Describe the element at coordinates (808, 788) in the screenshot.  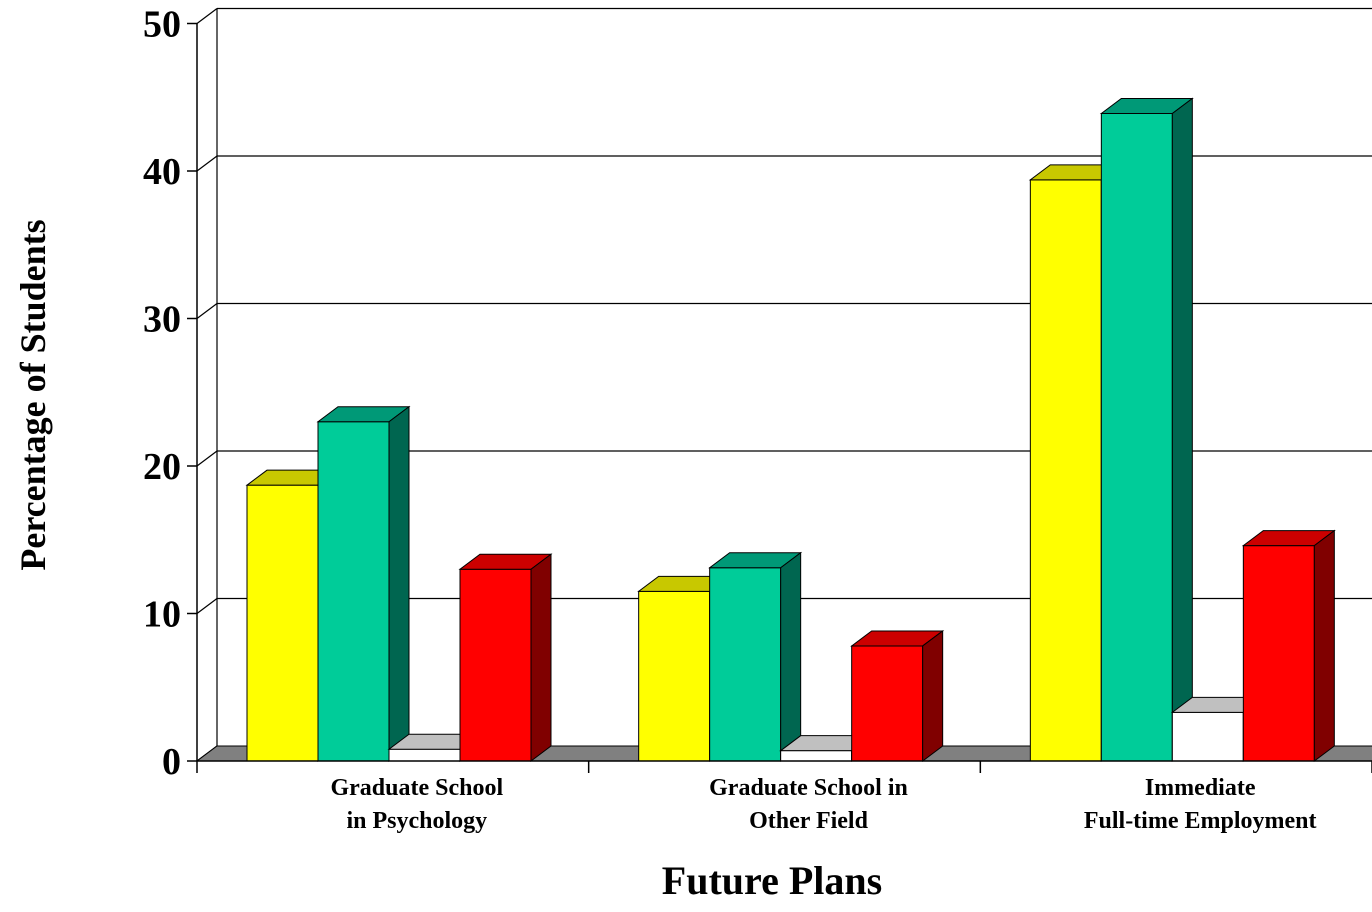
I see `category-label-line: Graduate School in` at that location.